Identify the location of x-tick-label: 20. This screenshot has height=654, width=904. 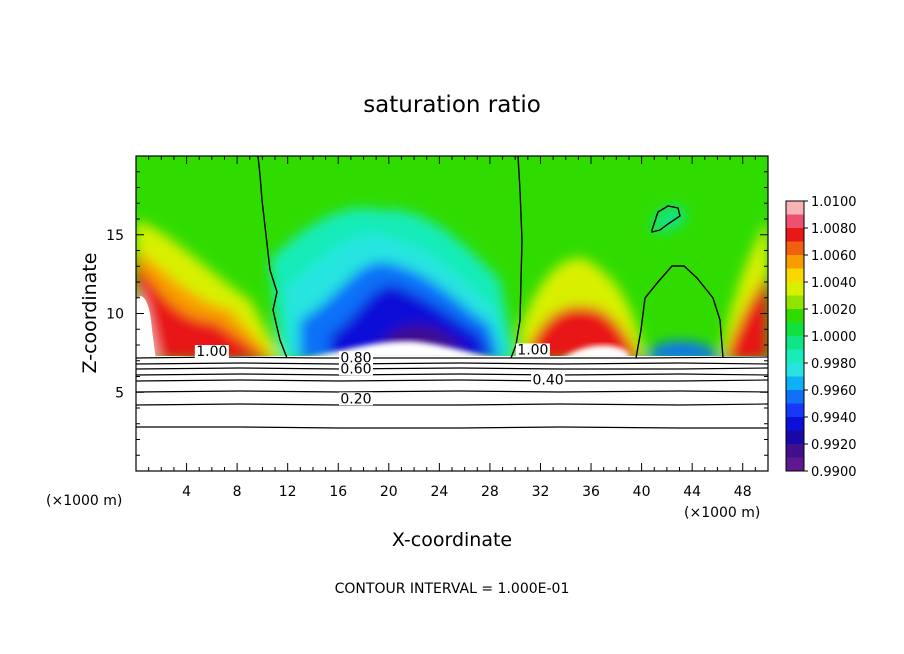
(389, 492).